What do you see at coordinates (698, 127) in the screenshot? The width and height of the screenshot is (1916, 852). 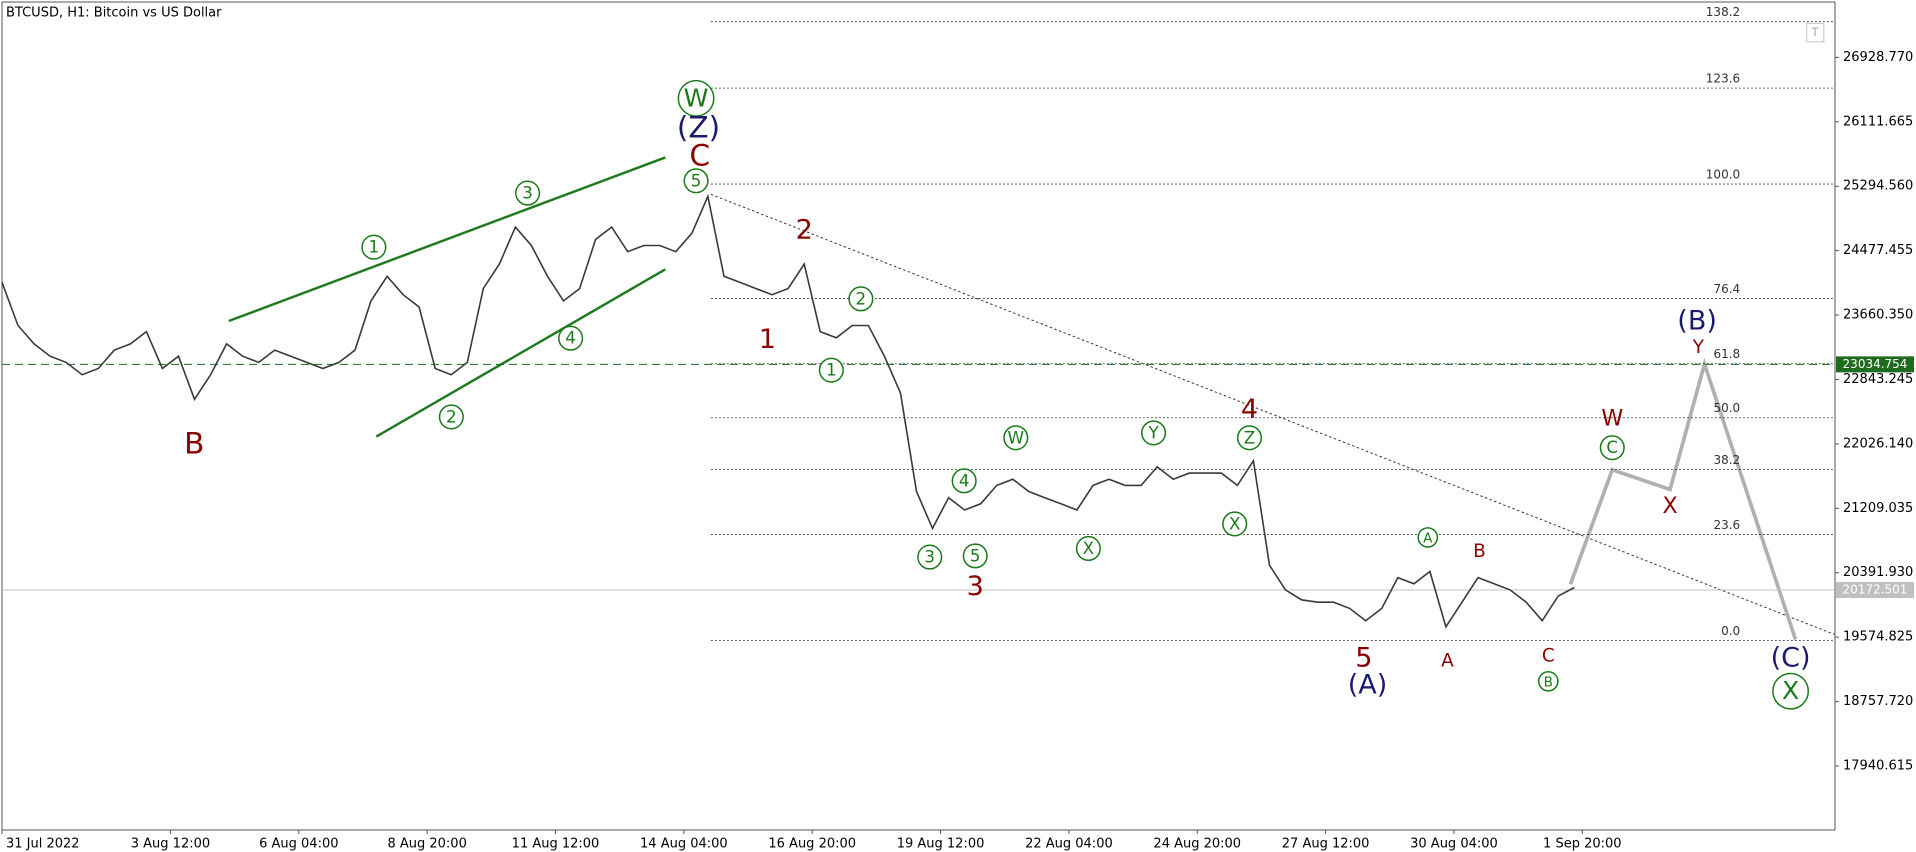 I see `wave-label: (Z)` at bounding box center [698, 127].